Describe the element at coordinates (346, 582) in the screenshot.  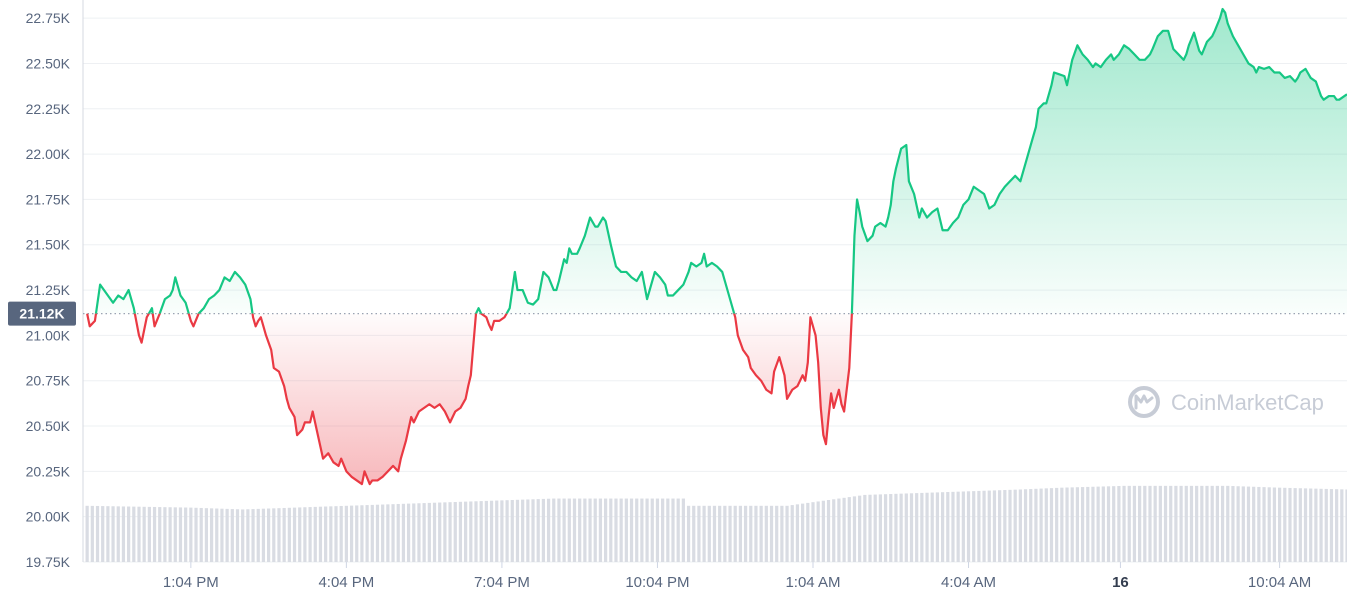
I see `x-tick-label: 4:04 PM` at that location.